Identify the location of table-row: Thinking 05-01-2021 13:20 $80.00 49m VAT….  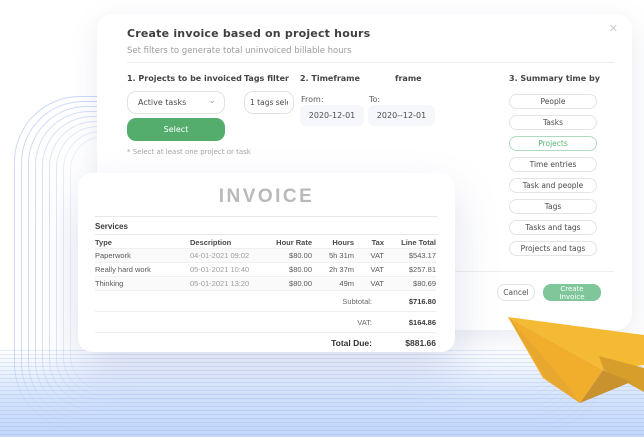
(265, 284).